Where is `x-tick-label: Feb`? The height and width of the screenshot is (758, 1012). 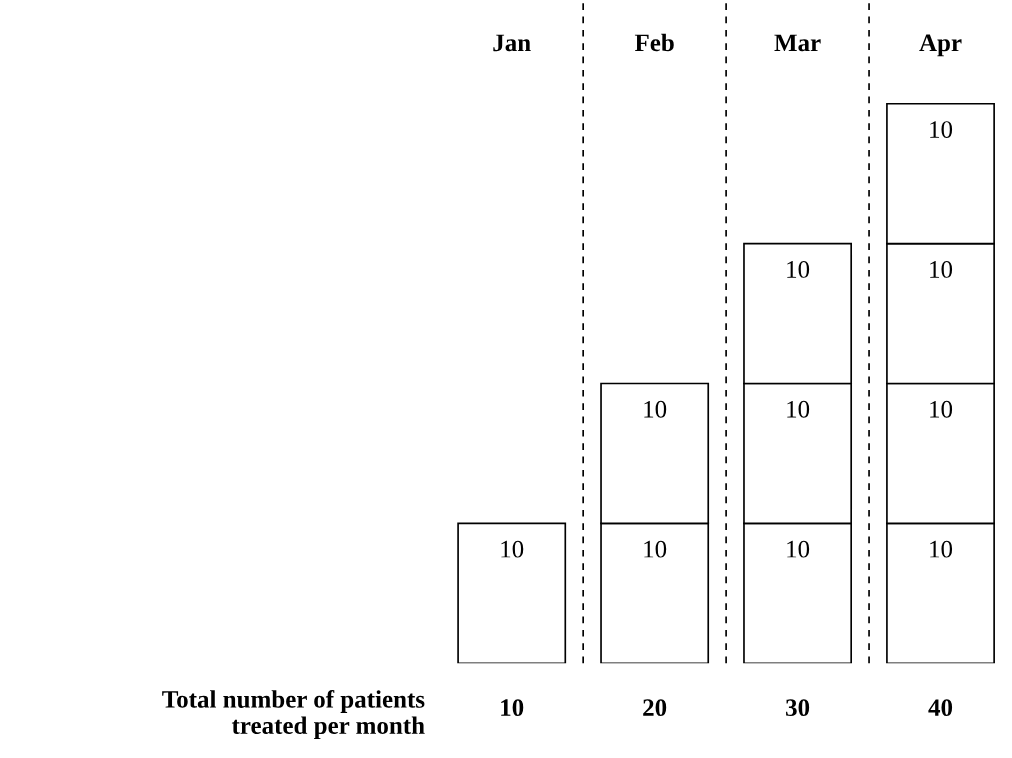
x-tick-label: Feb is located at coordinates (654, 42).